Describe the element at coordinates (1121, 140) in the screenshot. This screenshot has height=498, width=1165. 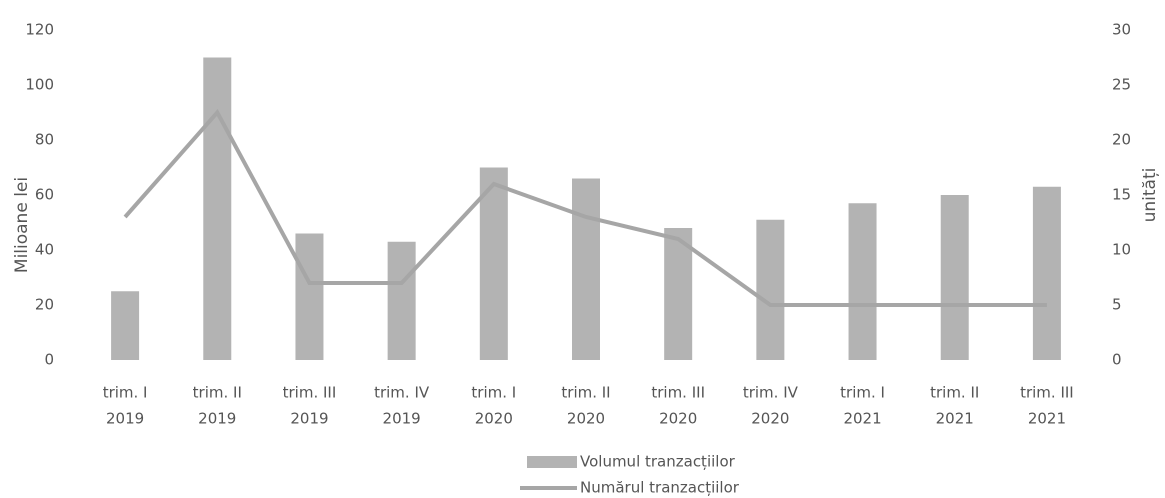
I see `y2-tick-label: 20` at that location.